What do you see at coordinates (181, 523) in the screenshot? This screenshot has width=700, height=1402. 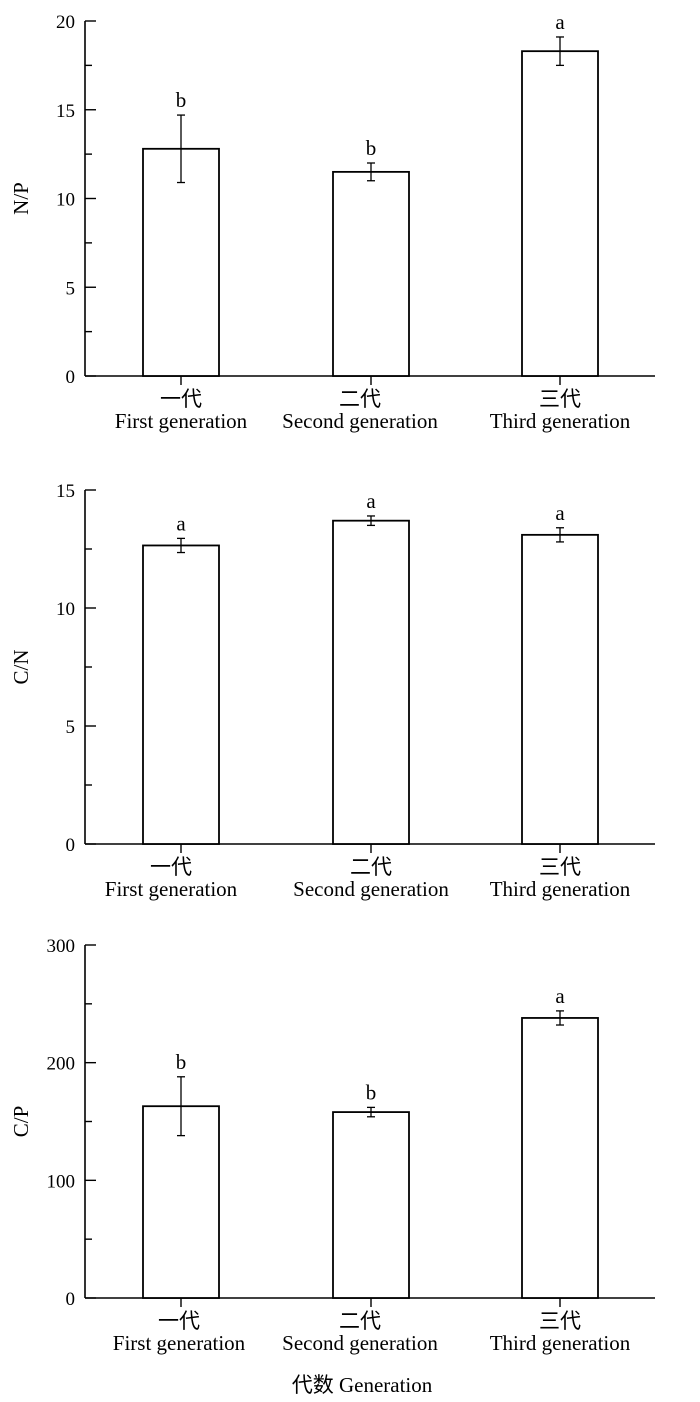 I see `significance-letter-1: a` at bounding box center [181, 523].